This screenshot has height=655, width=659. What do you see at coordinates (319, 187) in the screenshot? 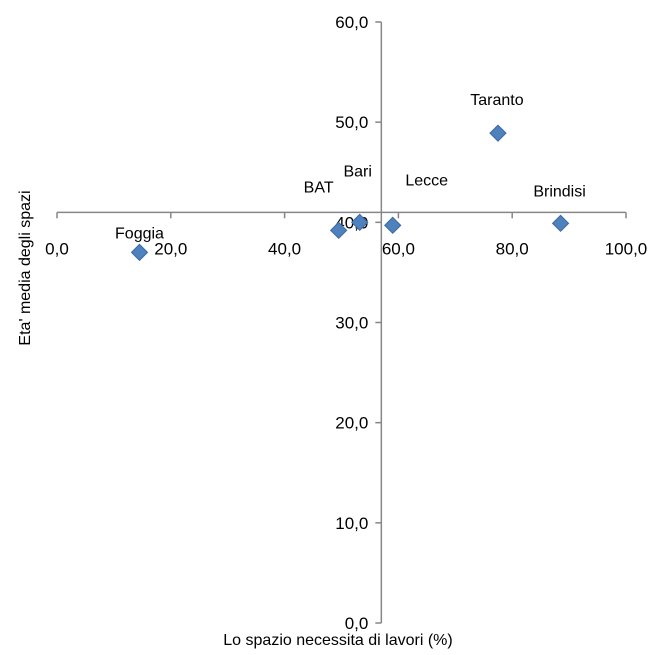
I see `point-label-bat: BAT` at bounding box center [319, 187].